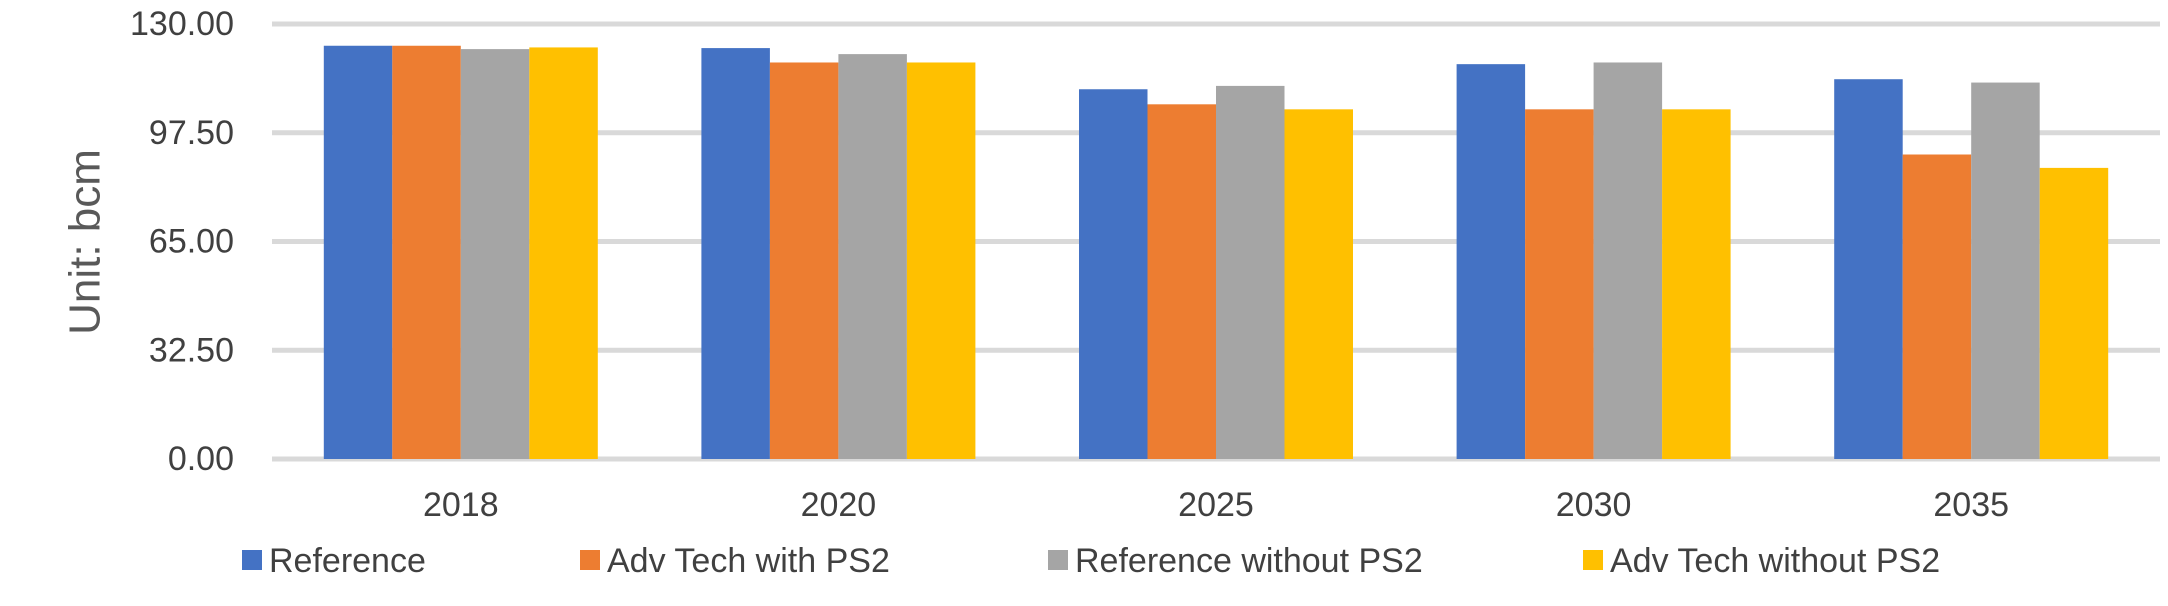 The image size is (2168, 606). Describe the element at coordinates (804, 260) in the screenshot. I see `bar-adv-tech-with-ps2-2020` at that location.